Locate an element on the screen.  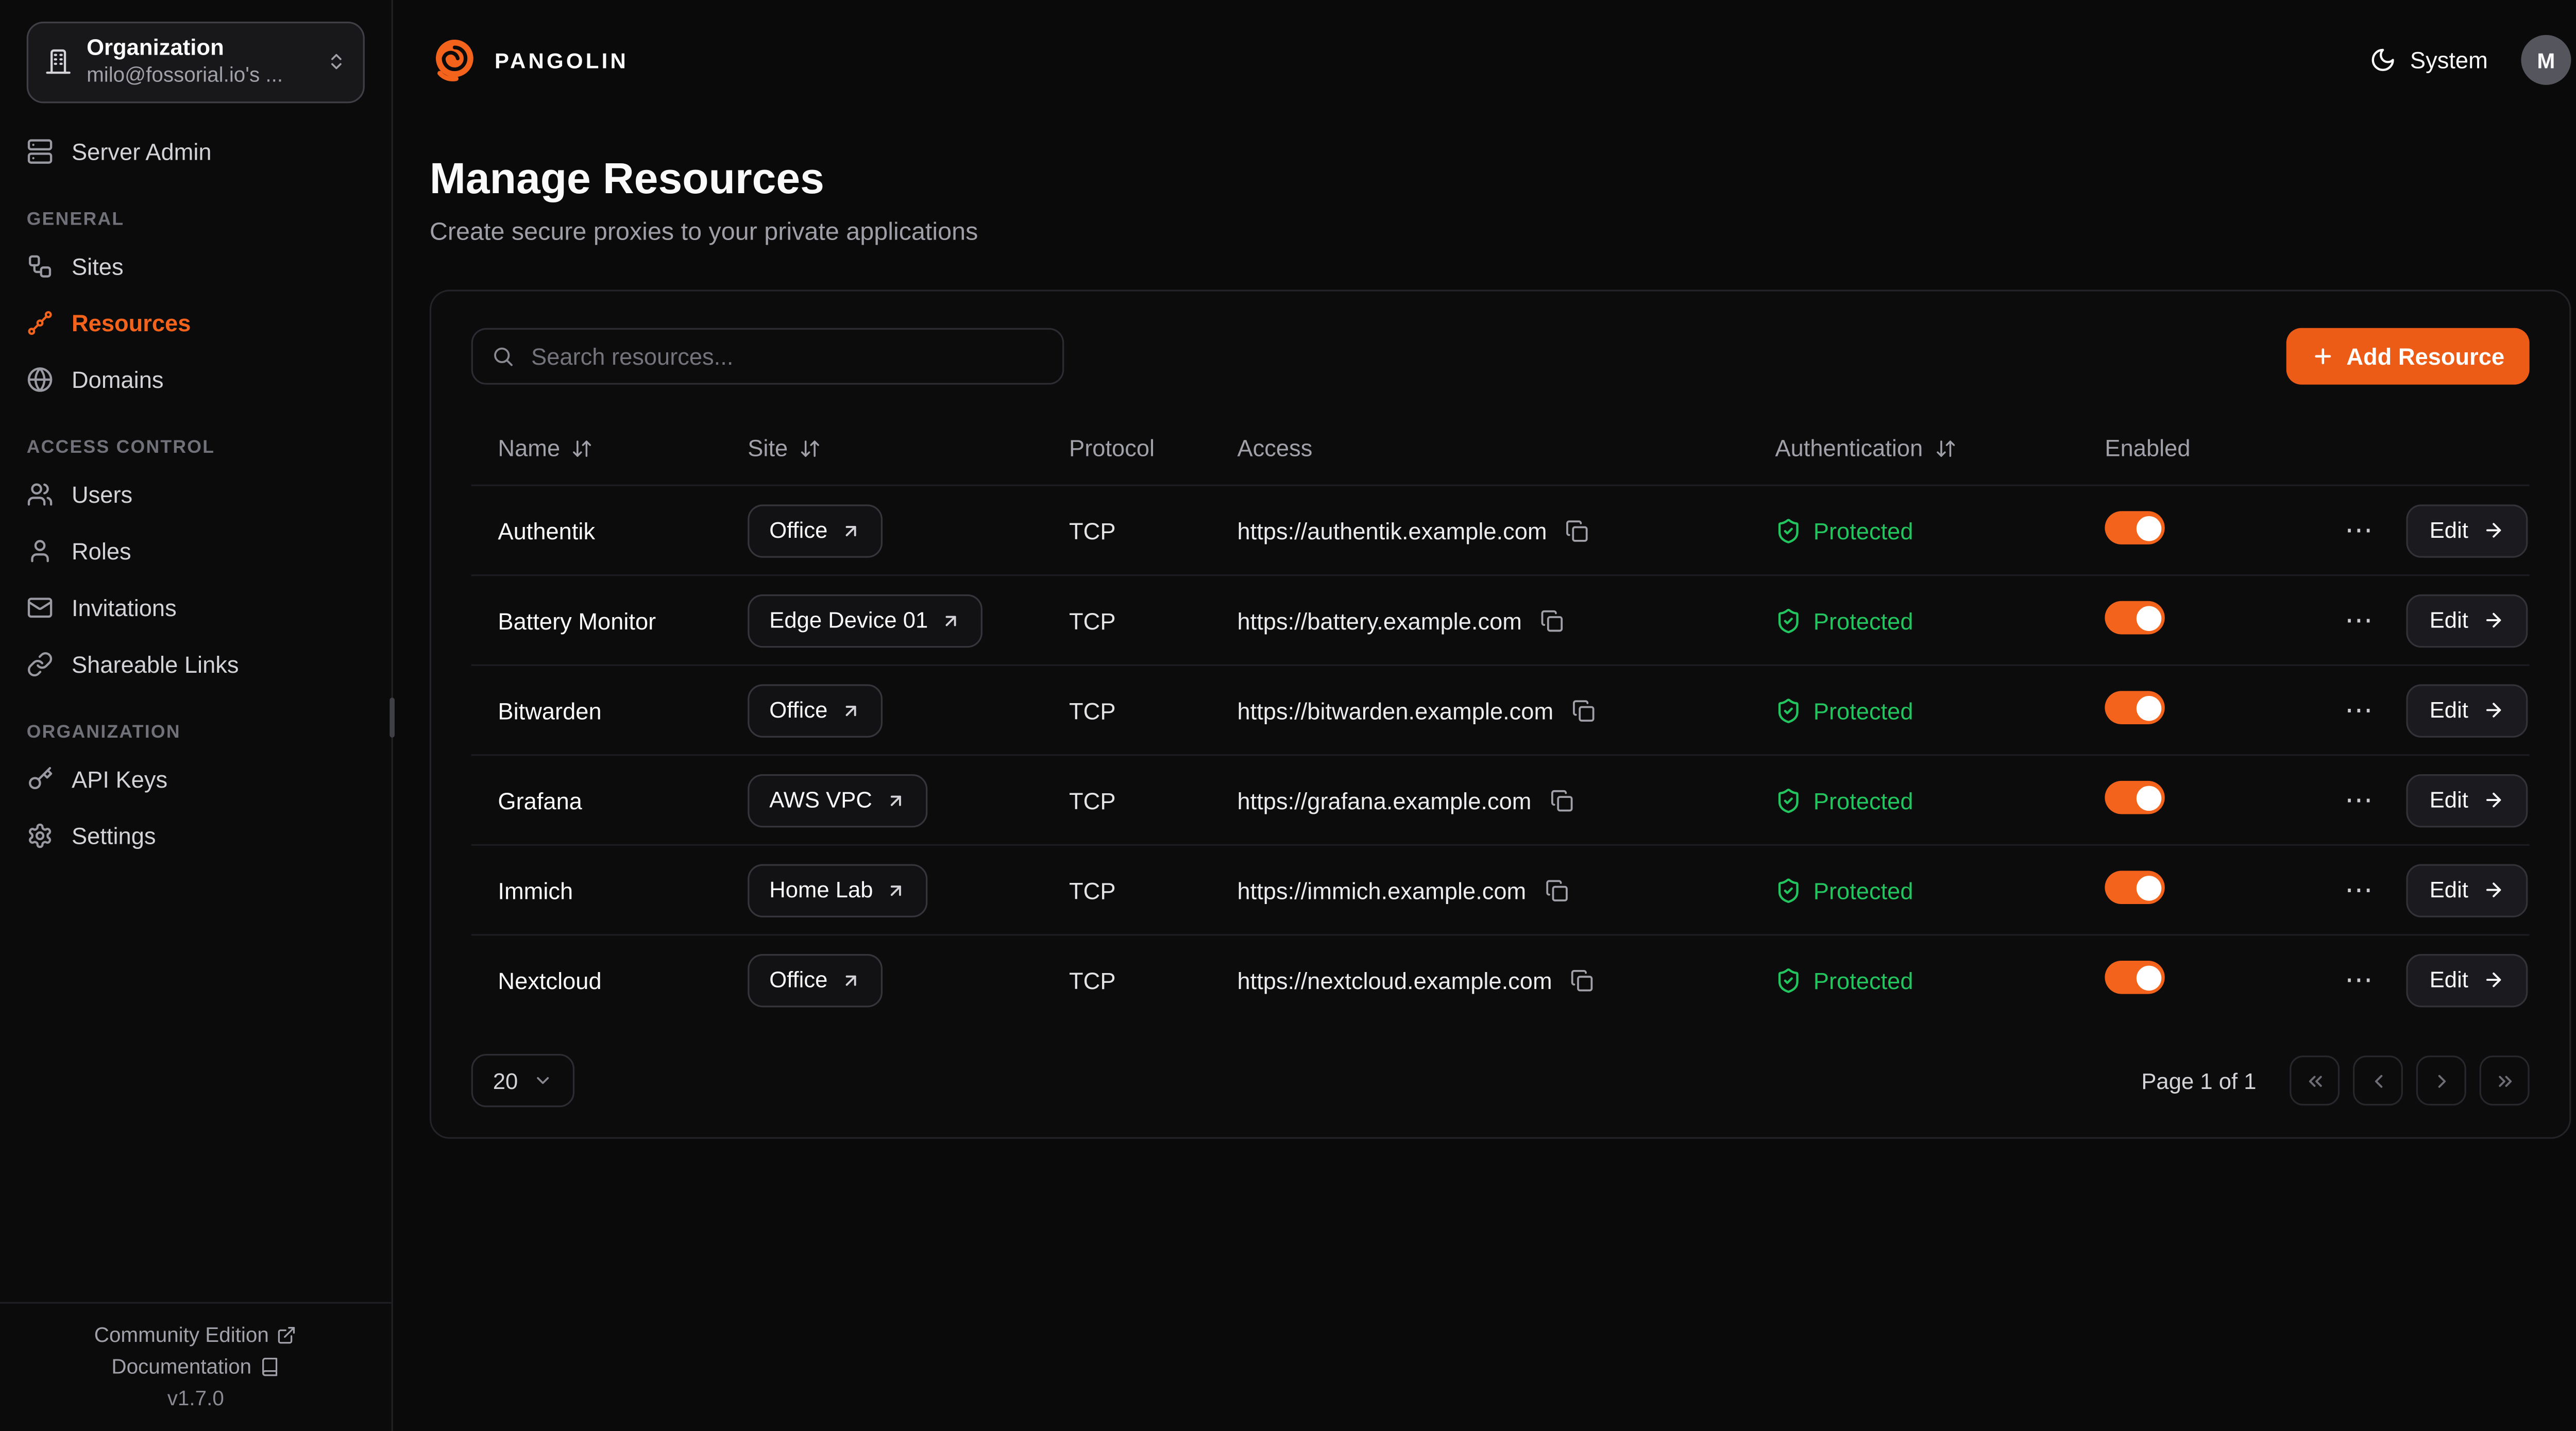
sidebar-item-users: Users is located at coordinates (196, 493).